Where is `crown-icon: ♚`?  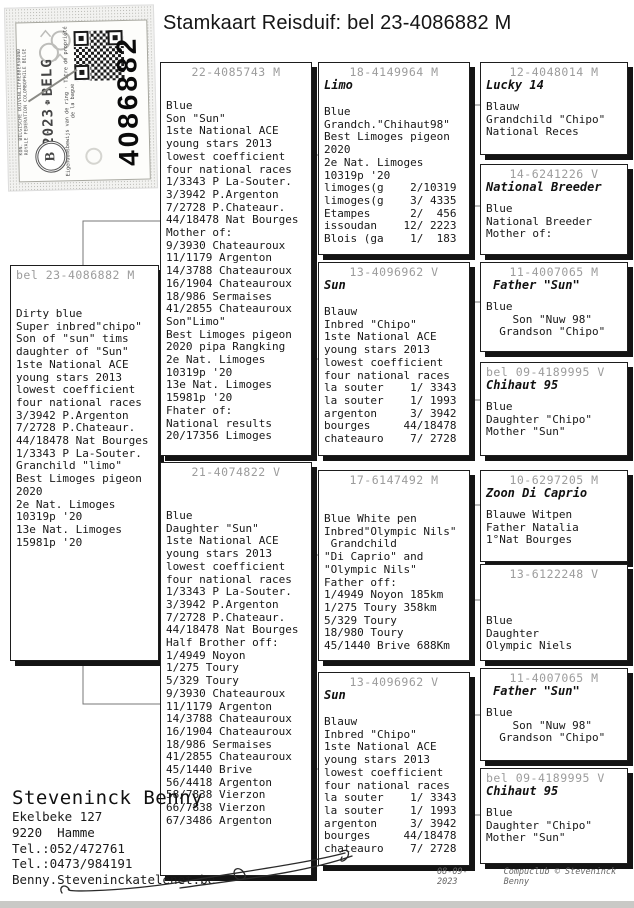 crown-icon: ♚ is located at coordinates (47, 101).